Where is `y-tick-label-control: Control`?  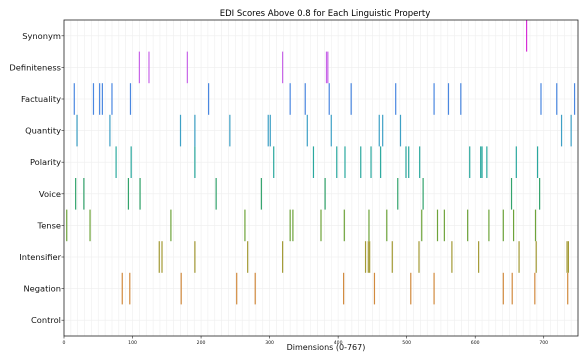
y-tick-label-control: Control is located at coordinates (46, 320).